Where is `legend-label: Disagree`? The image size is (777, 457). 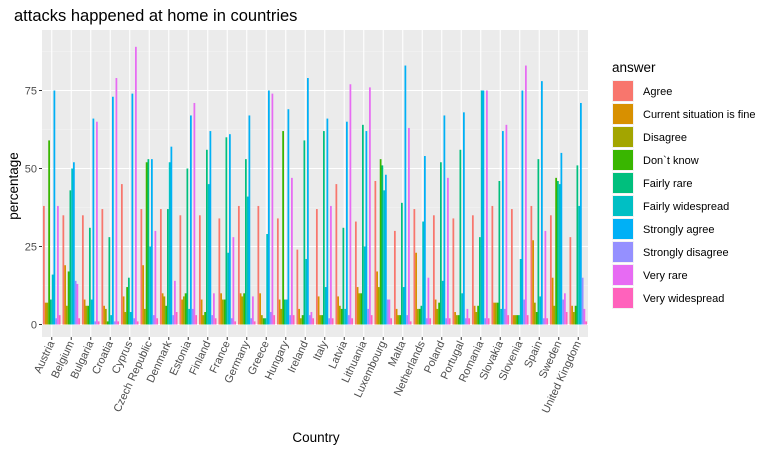 legend-label: Disagree is located at coordinates (665, 138).